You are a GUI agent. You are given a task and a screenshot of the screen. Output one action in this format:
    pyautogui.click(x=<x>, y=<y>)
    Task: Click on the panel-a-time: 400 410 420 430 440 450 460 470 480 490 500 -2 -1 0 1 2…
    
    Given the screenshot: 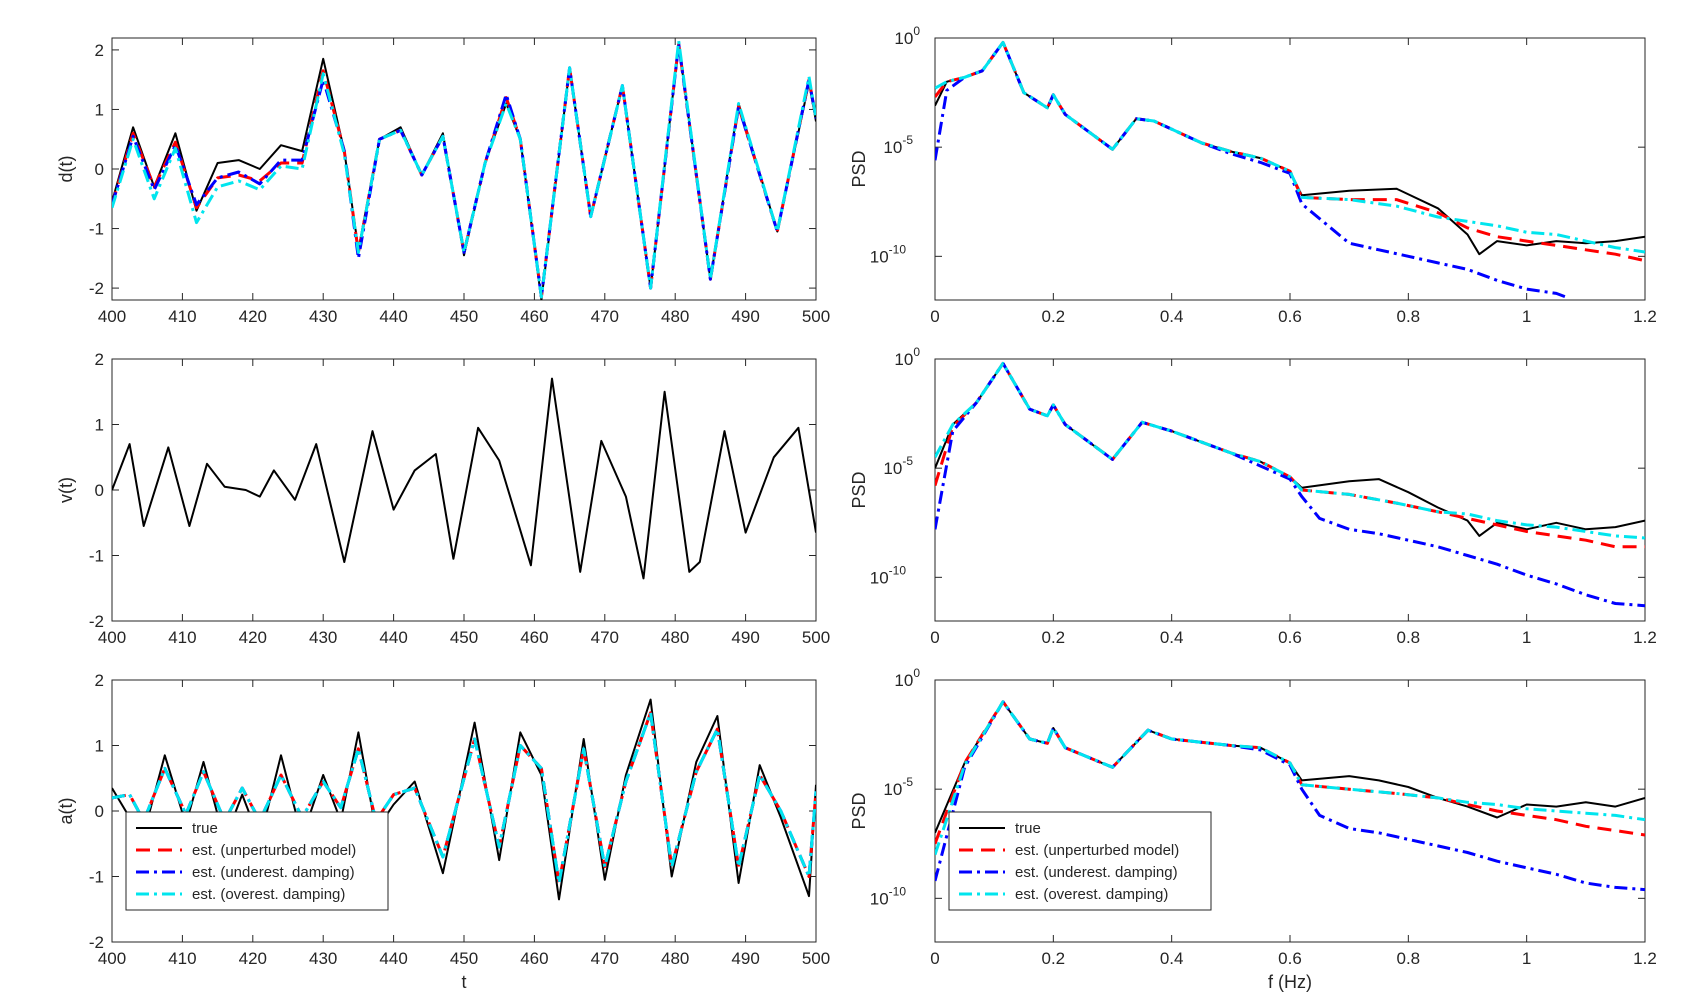 What is the action you would take?
    pyautogui.click(x=443, y=831)
    